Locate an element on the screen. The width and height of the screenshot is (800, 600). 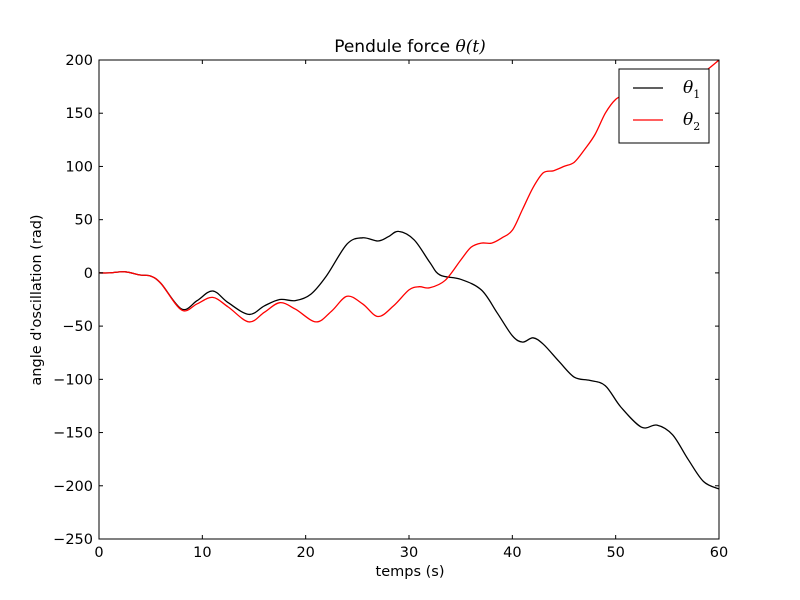
legend: θ1 θ2 is located at coordinates (664, 106).